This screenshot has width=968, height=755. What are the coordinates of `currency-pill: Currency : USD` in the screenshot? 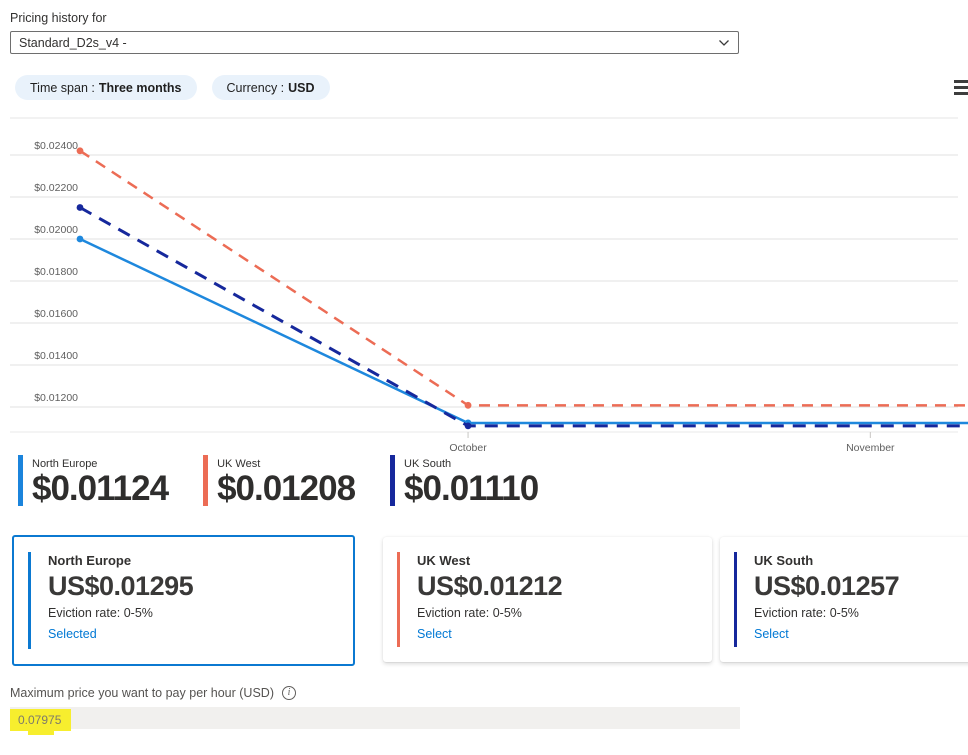 It's located at (270, 87).